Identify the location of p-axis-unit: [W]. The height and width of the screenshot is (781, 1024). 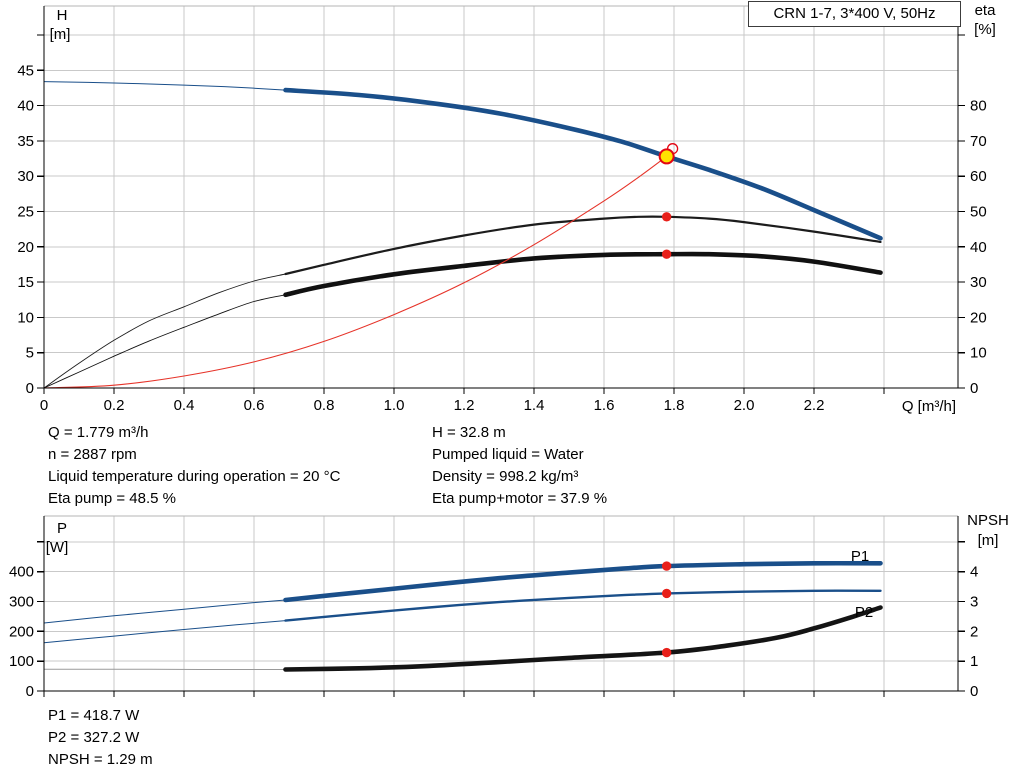
(57, 547).